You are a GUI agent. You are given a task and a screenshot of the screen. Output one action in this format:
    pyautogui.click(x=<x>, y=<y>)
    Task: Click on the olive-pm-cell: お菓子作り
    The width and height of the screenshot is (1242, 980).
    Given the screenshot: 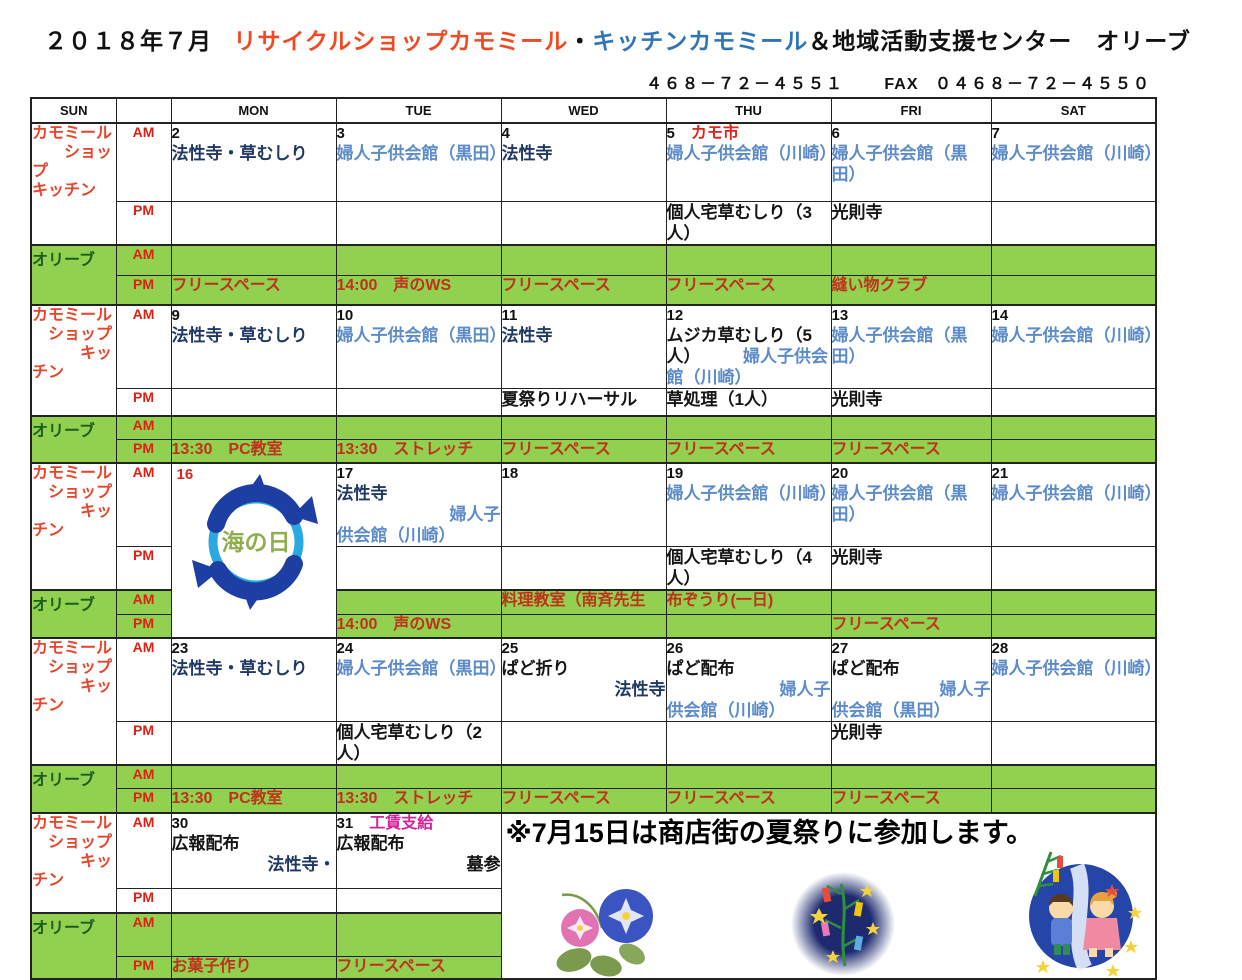 What is the action you would take?
    pyautogui.click(x=253, y=967)
    